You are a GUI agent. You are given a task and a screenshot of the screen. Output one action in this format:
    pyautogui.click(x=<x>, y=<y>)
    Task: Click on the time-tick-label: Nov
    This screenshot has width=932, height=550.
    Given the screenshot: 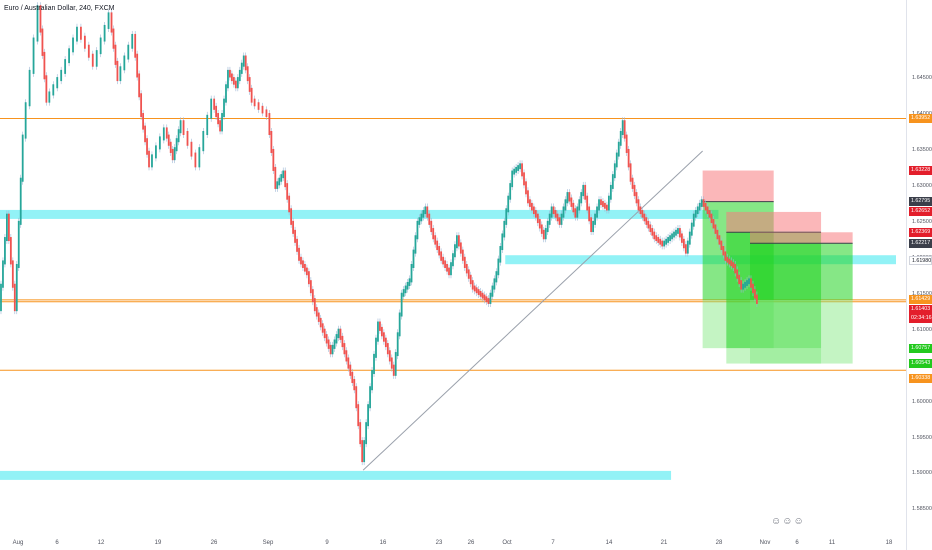 What is the action you would take?
    pyautogui.click(x=765, y=543)
    